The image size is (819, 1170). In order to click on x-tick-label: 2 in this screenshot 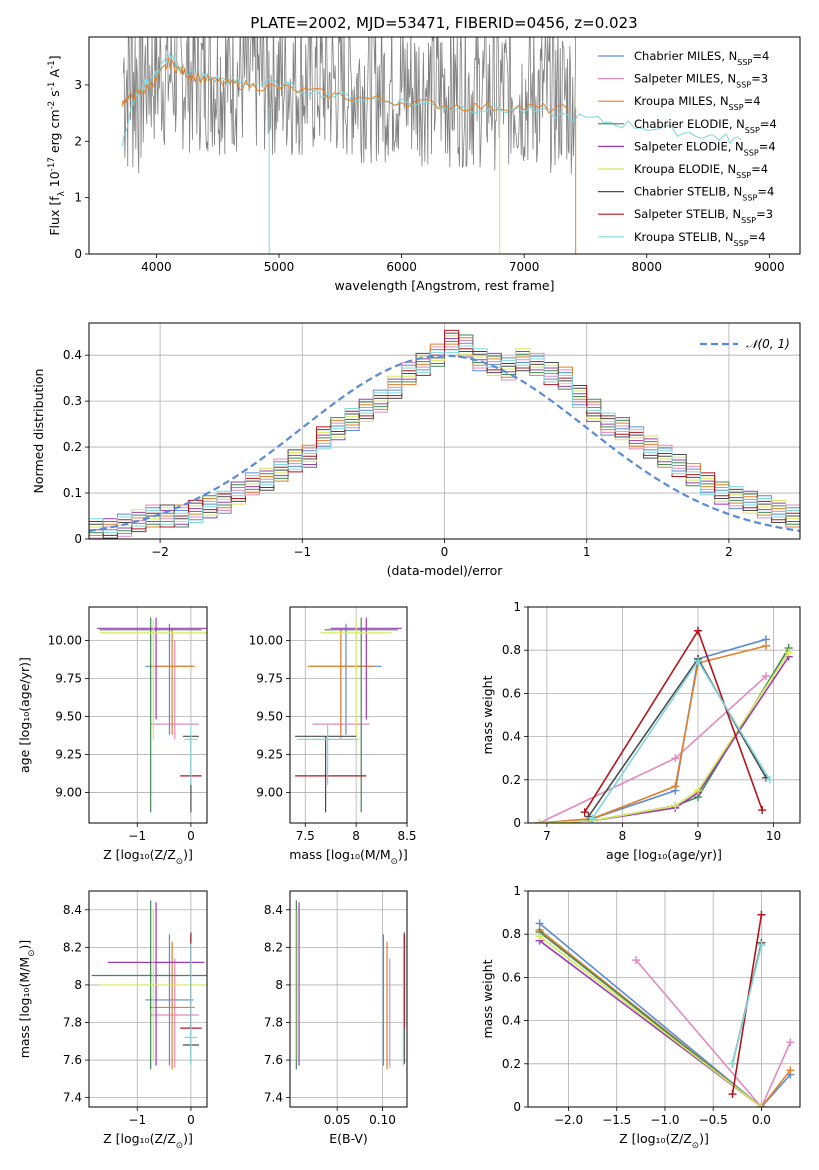, I will do `click(729, 552)`.